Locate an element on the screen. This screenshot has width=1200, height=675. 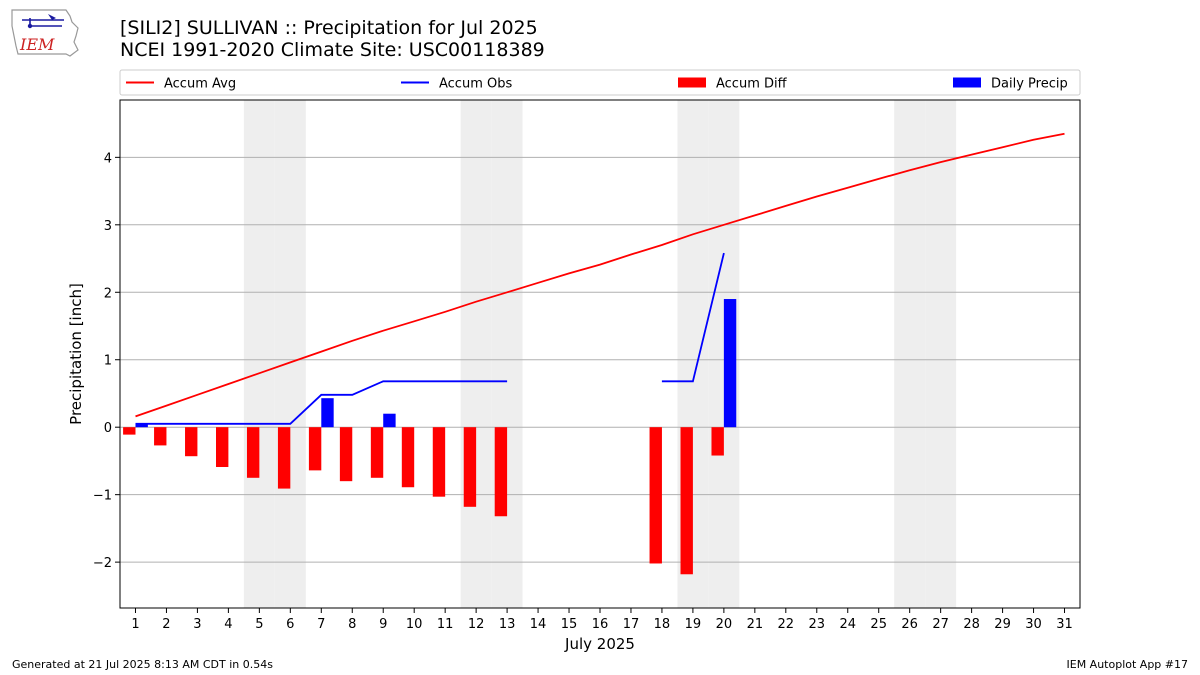
y-tick-label: 2 is located at coordinates (108, 293).